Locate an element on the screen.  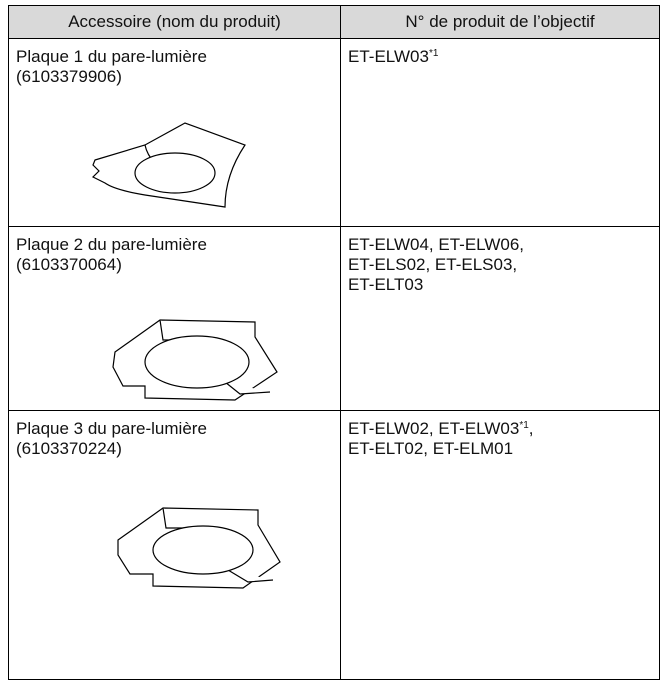
lens-line: ET-ELW04, ET-ELW06, is located at coordinates (503, 245).